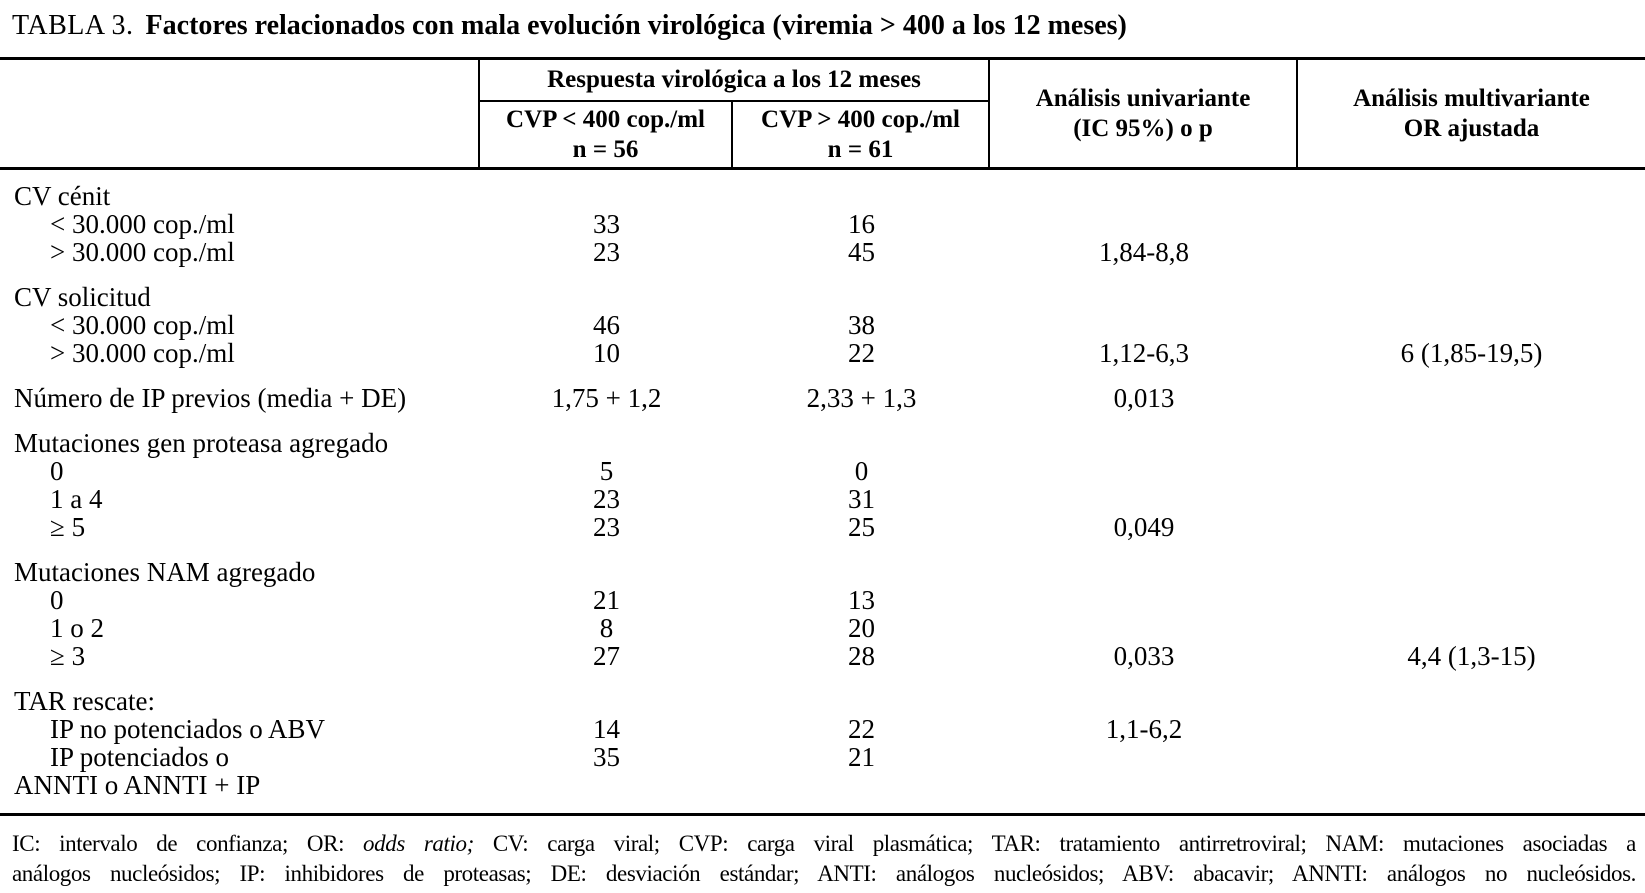 The height and width of the screenshot is (893, 1645). Describe the element at coordinates (1471, 128) in the screenshot. I see `header-multivariate-line2: OR ajustada` at that location.